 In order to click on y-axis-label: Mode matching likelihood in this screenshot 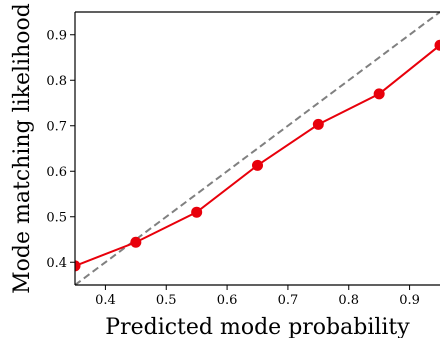, I will do `click(22, 148)`.